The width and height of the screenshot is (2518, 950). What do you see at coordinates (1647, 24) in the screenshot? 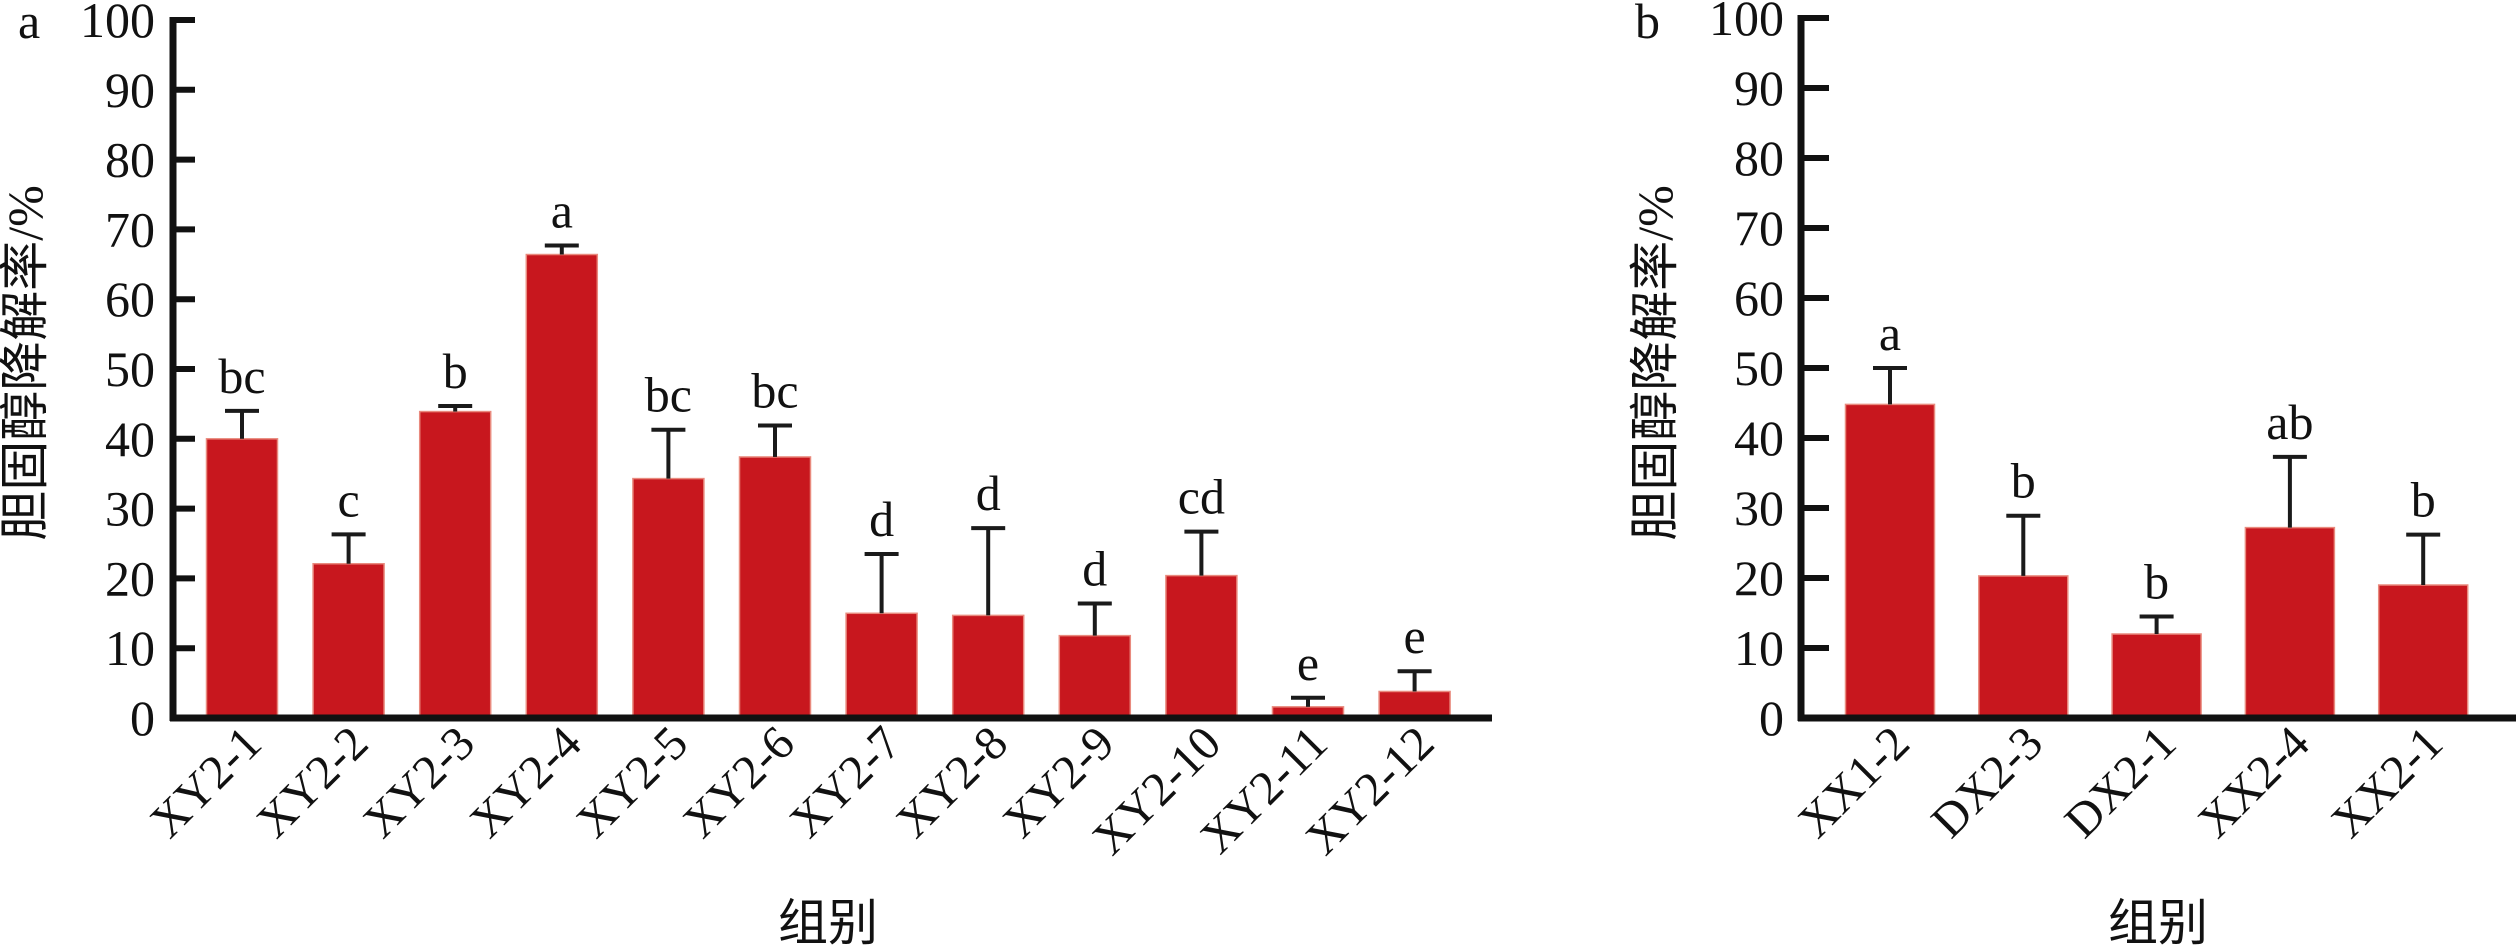
I see `panel-label: b` at bounding box center [1647, 24].